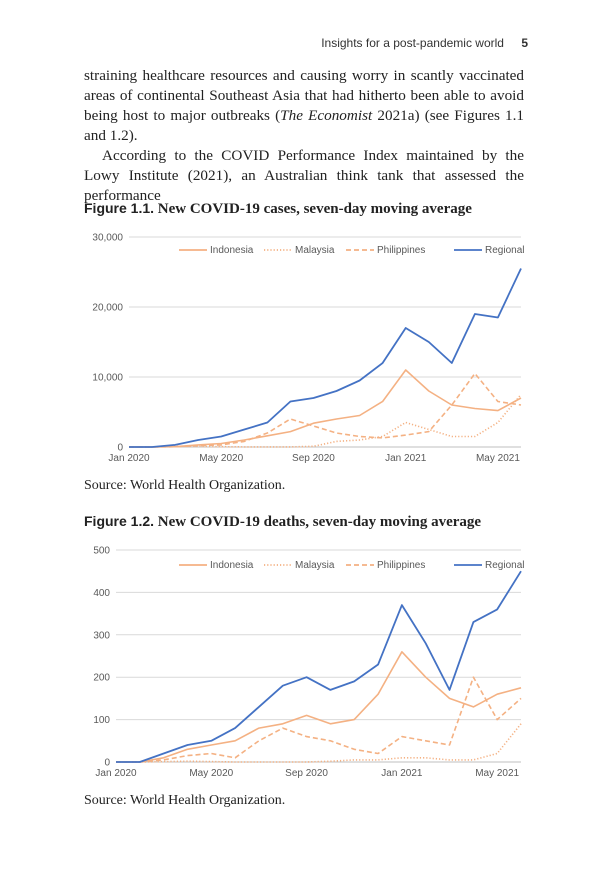 Image resolution: width=590 pixels, height=884 pixels. I want to click on y-tick-label: 400, so click(101, 593).